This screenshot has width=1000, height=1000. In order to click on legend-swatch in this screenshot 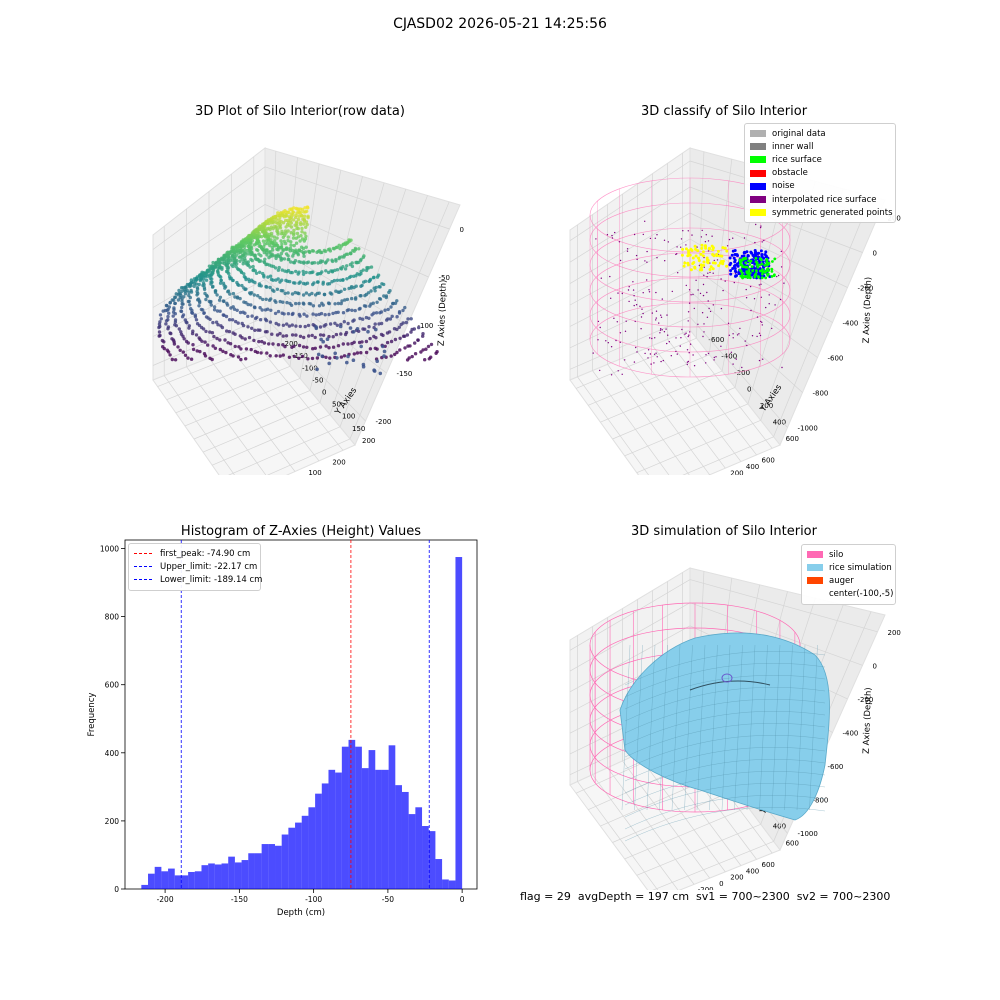, I will do `click(758, 213)`.